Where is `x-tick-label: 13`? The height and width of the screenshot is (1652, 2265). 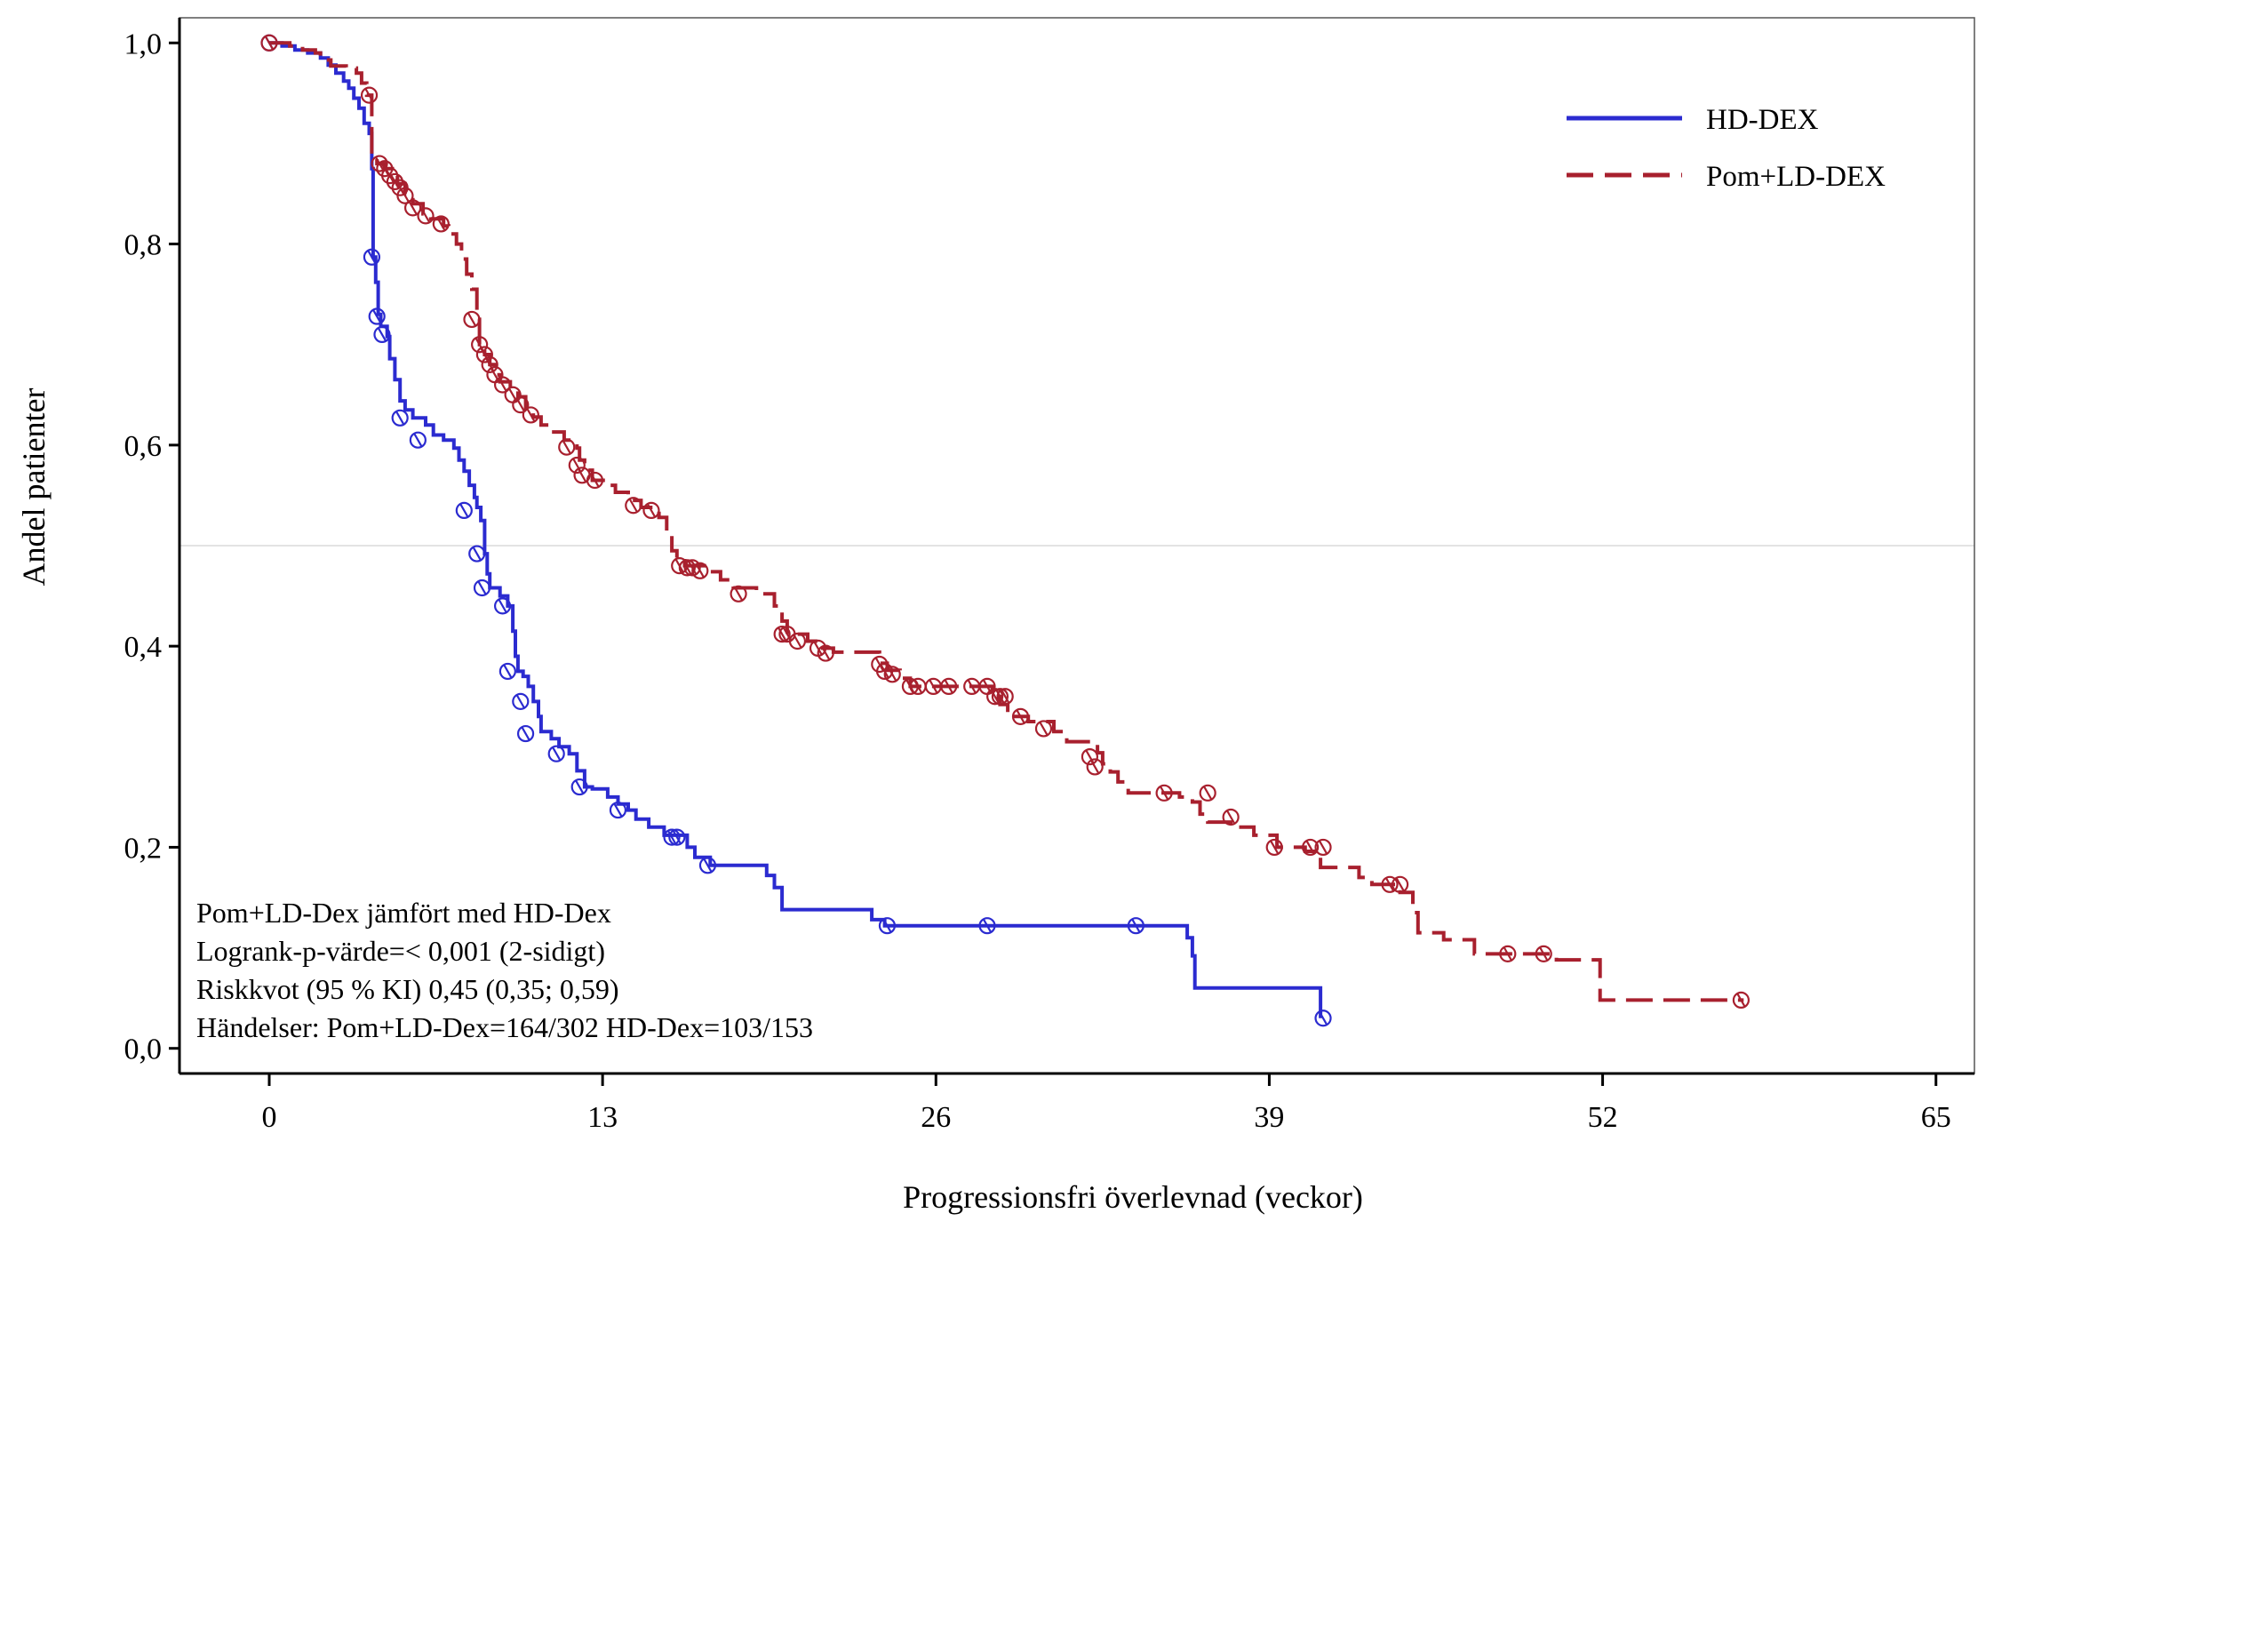
x-tick-label: 13 is located at coordinates (603, 1117).